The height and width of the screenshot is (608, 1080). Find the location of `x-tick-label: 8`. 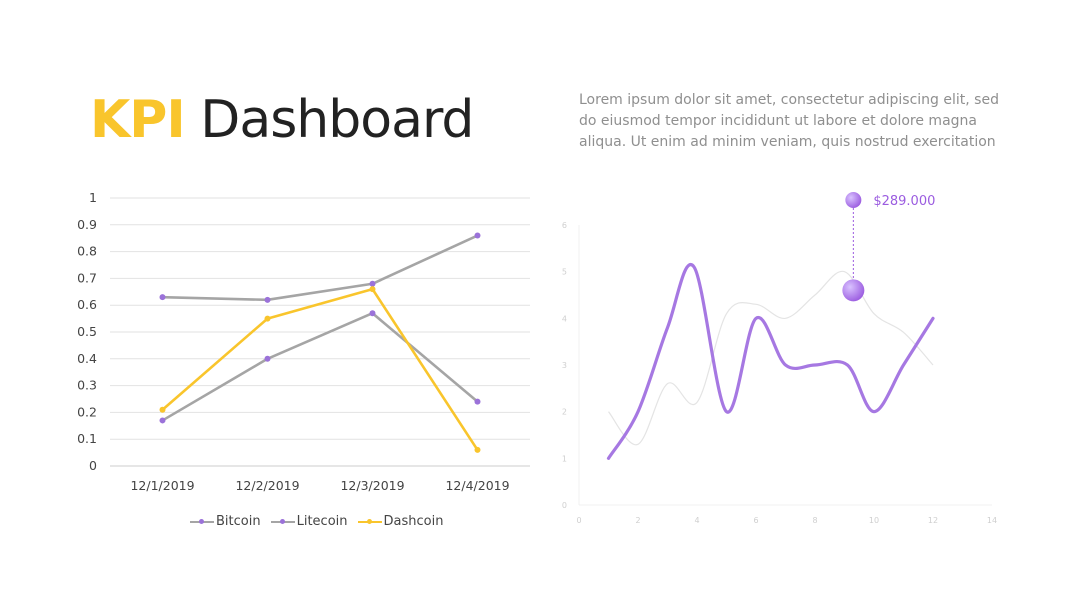

x-tick-label: 8 is located at coordinates (814, 520).